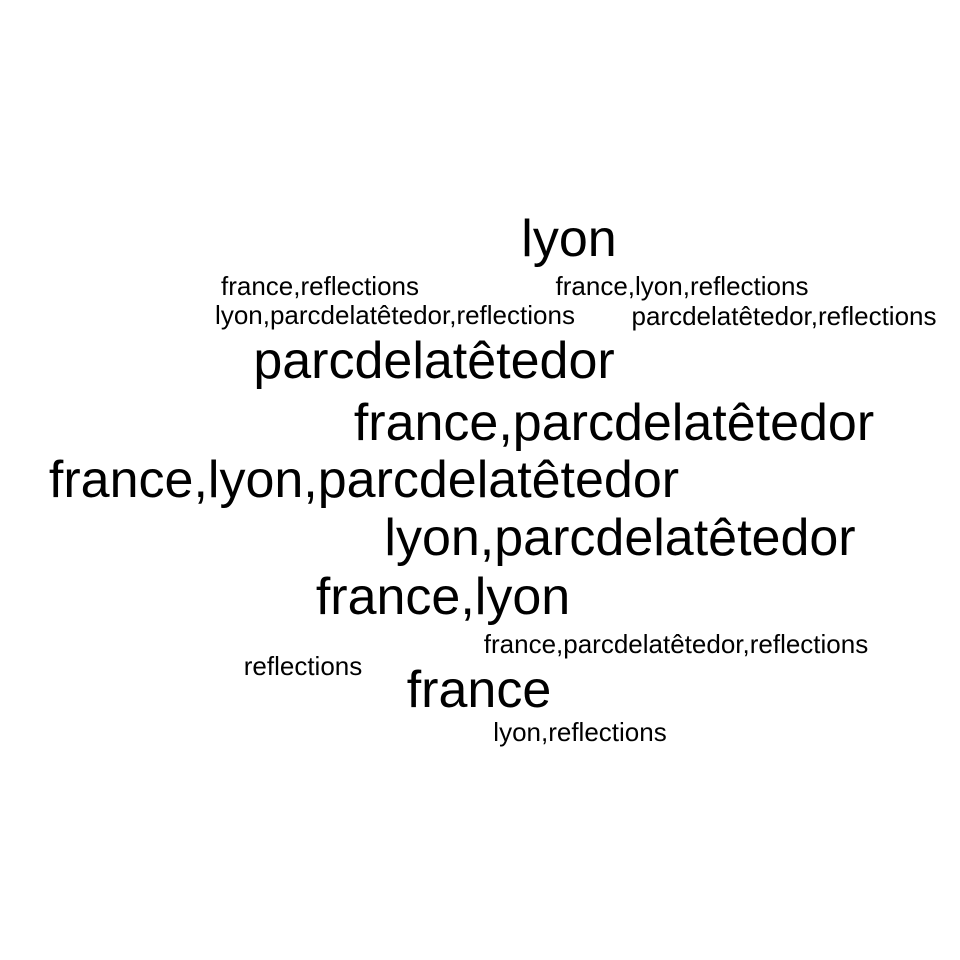  What do you see at coordinates (569, 239) in the screenshot?
I see `cloud-word-lyon: lyon` at bounding box center [569, 239].